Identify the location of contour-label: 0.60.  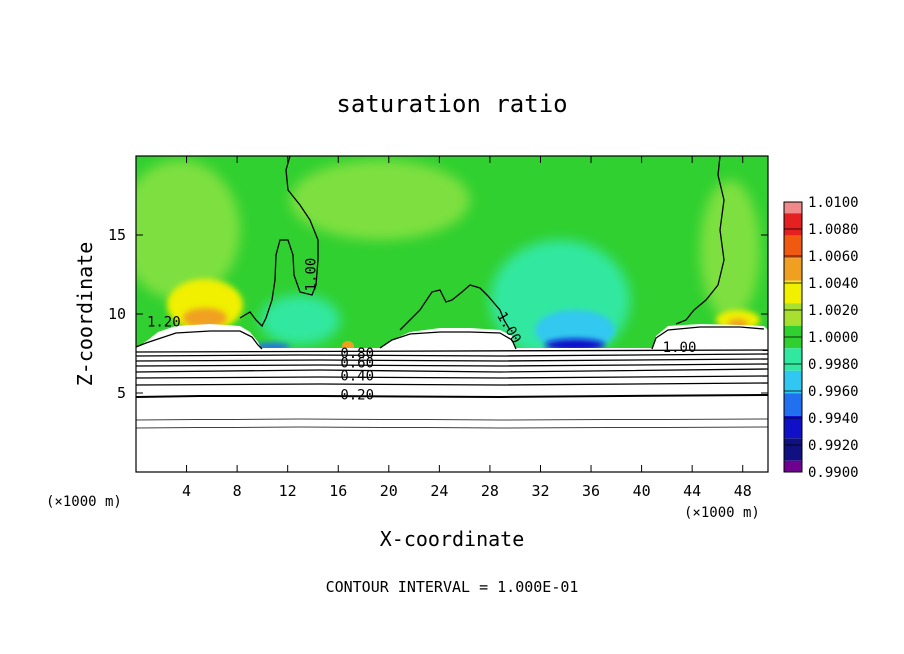
(357, 364).